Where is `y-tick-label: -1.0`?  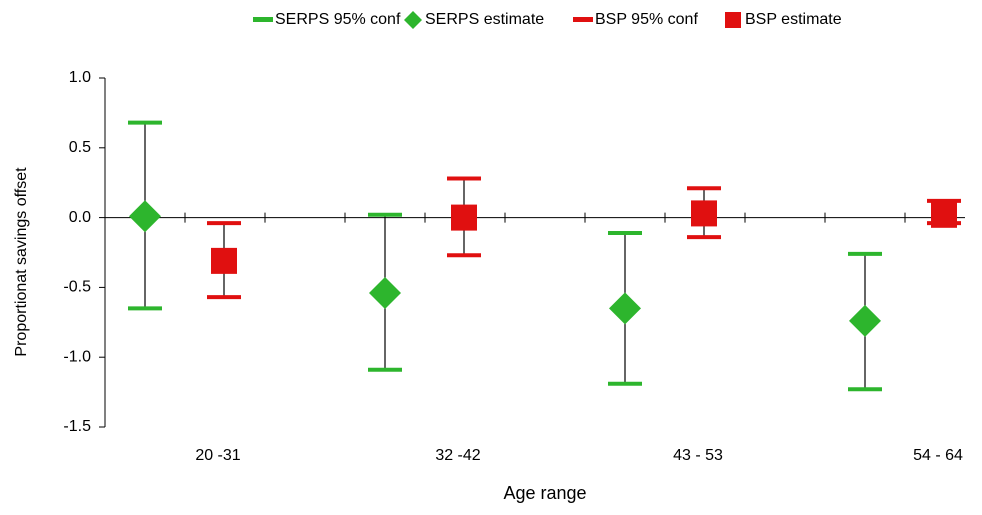 y-tick-label: -1.0 is located at coordinates (77, 356).